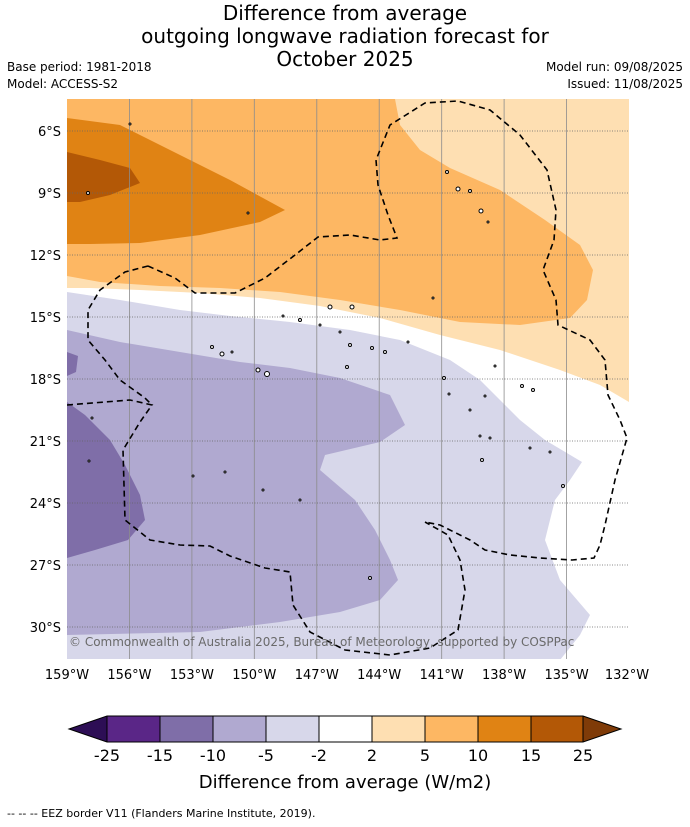  What do you see at coordinates (45, 442) in the screenshot?
I see `lat-label: 21°S` at bounding box center [45, 442].